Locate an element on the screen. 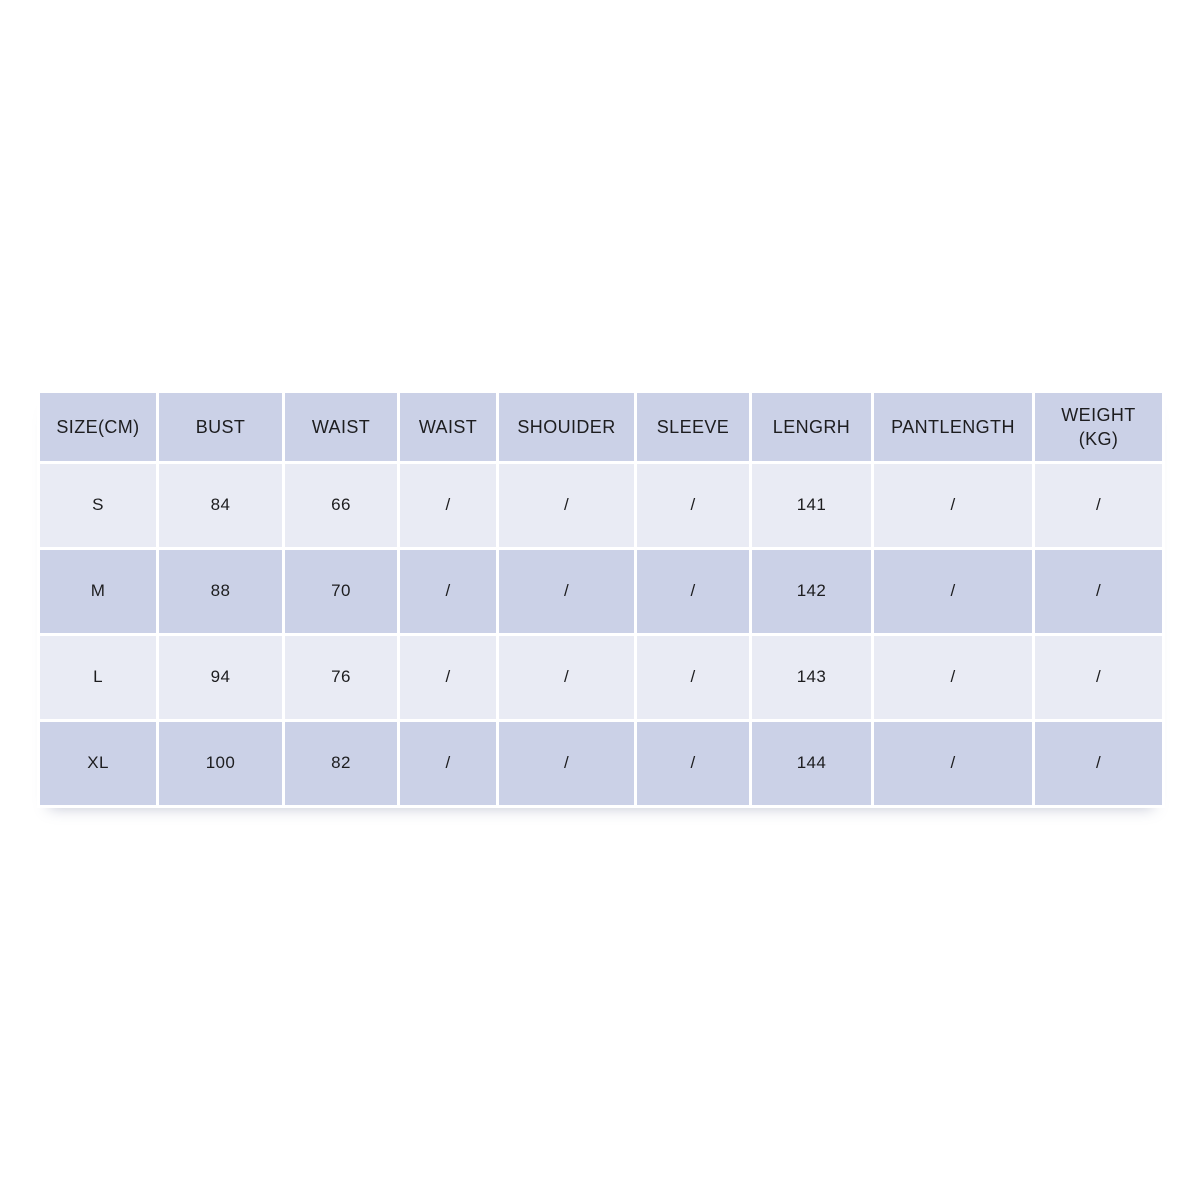  header-cell-6: LENGRH is located at coordinates (811, 427).